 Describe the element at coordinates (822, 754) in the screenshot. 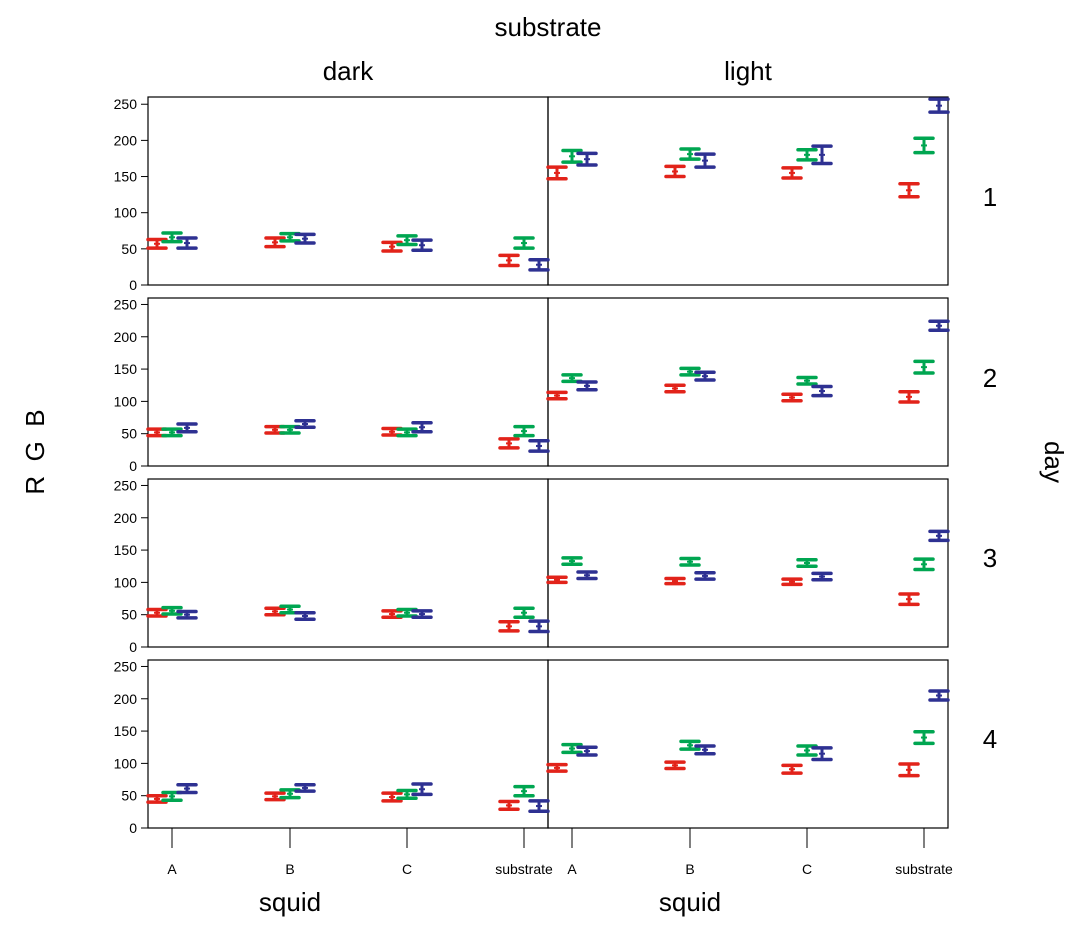

I see `error-bar-B-C-day4-light` at that location.